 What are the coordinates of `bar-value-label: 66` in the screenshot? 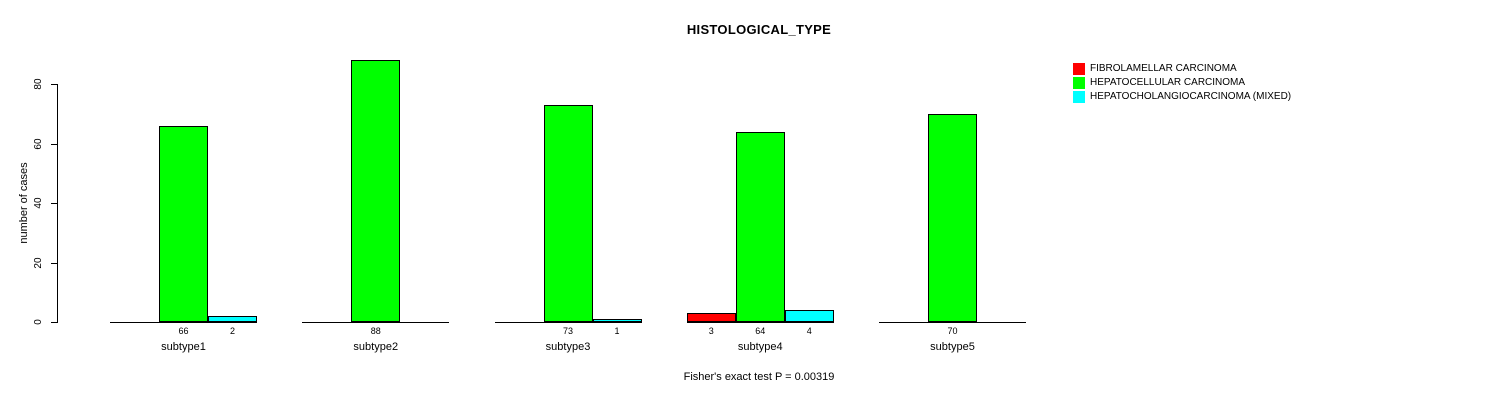 It's located at (183, 331).